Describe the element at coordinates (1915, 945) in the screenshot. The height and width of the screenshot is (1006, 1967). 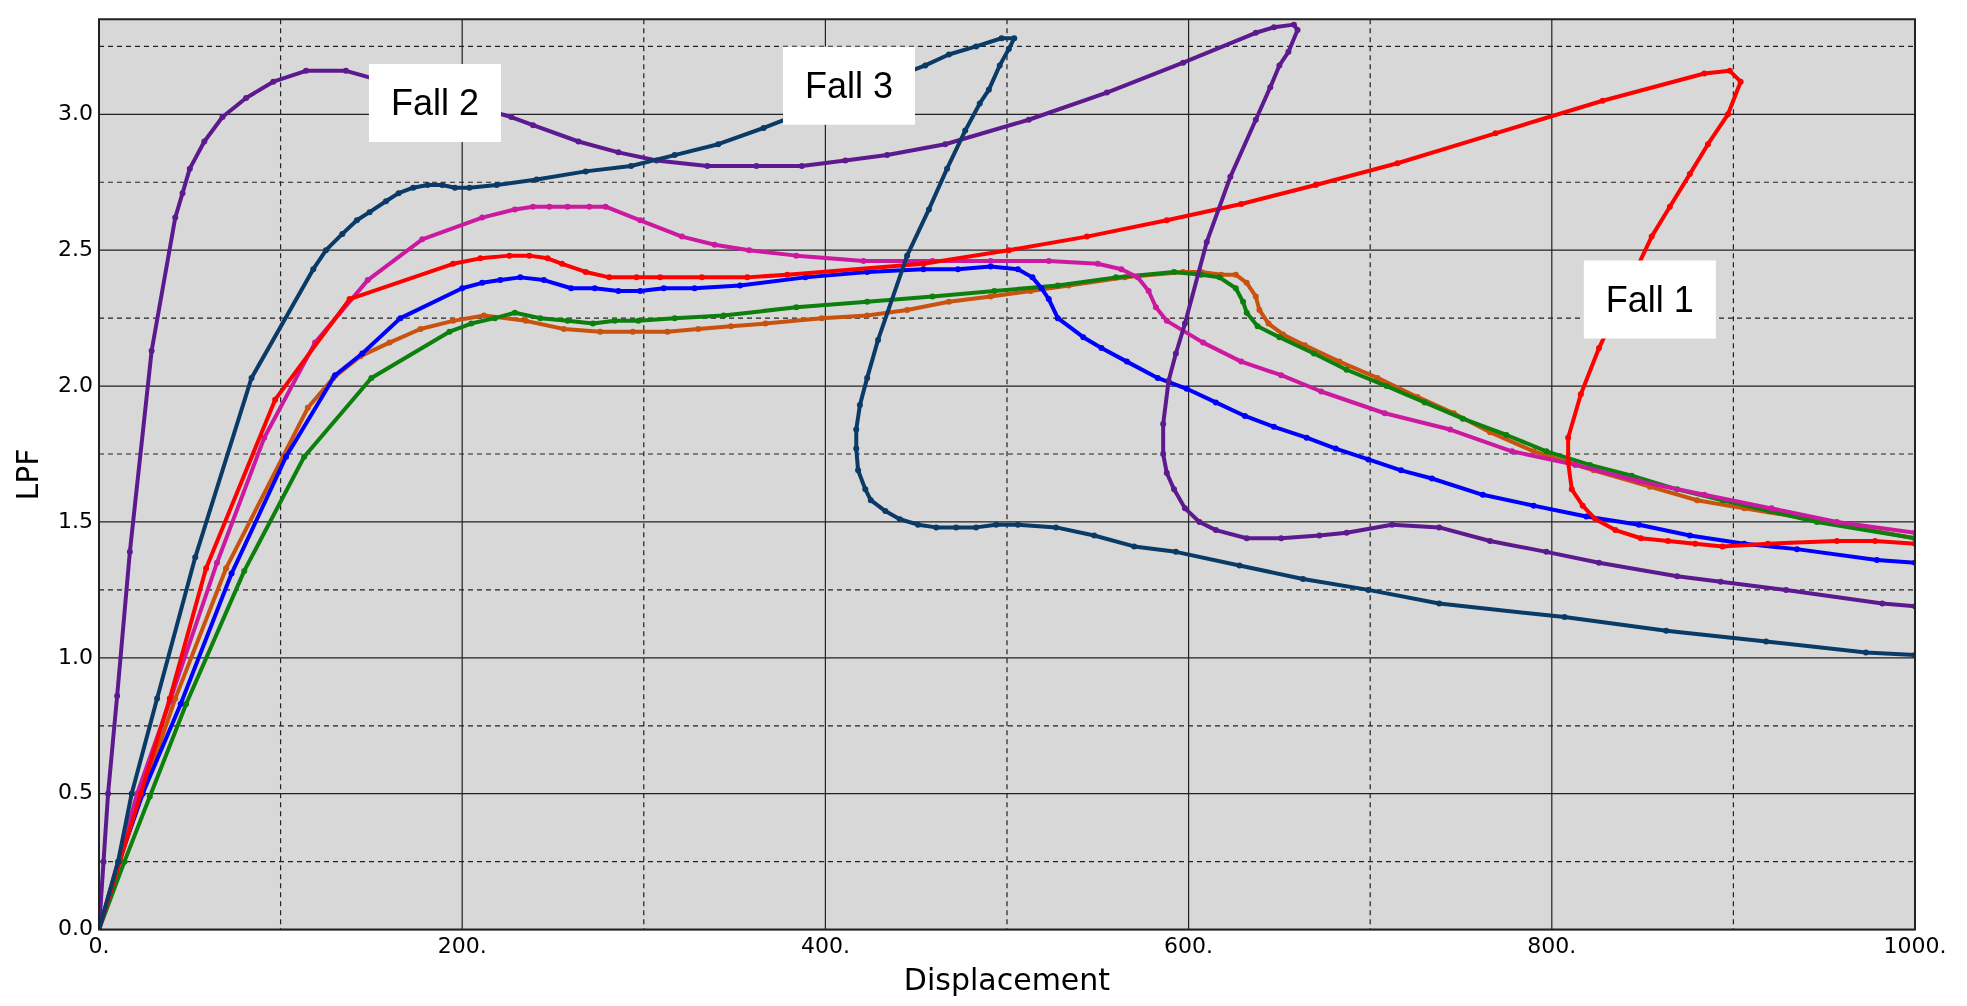
I see `x-tick-label: 1000.` at that location.